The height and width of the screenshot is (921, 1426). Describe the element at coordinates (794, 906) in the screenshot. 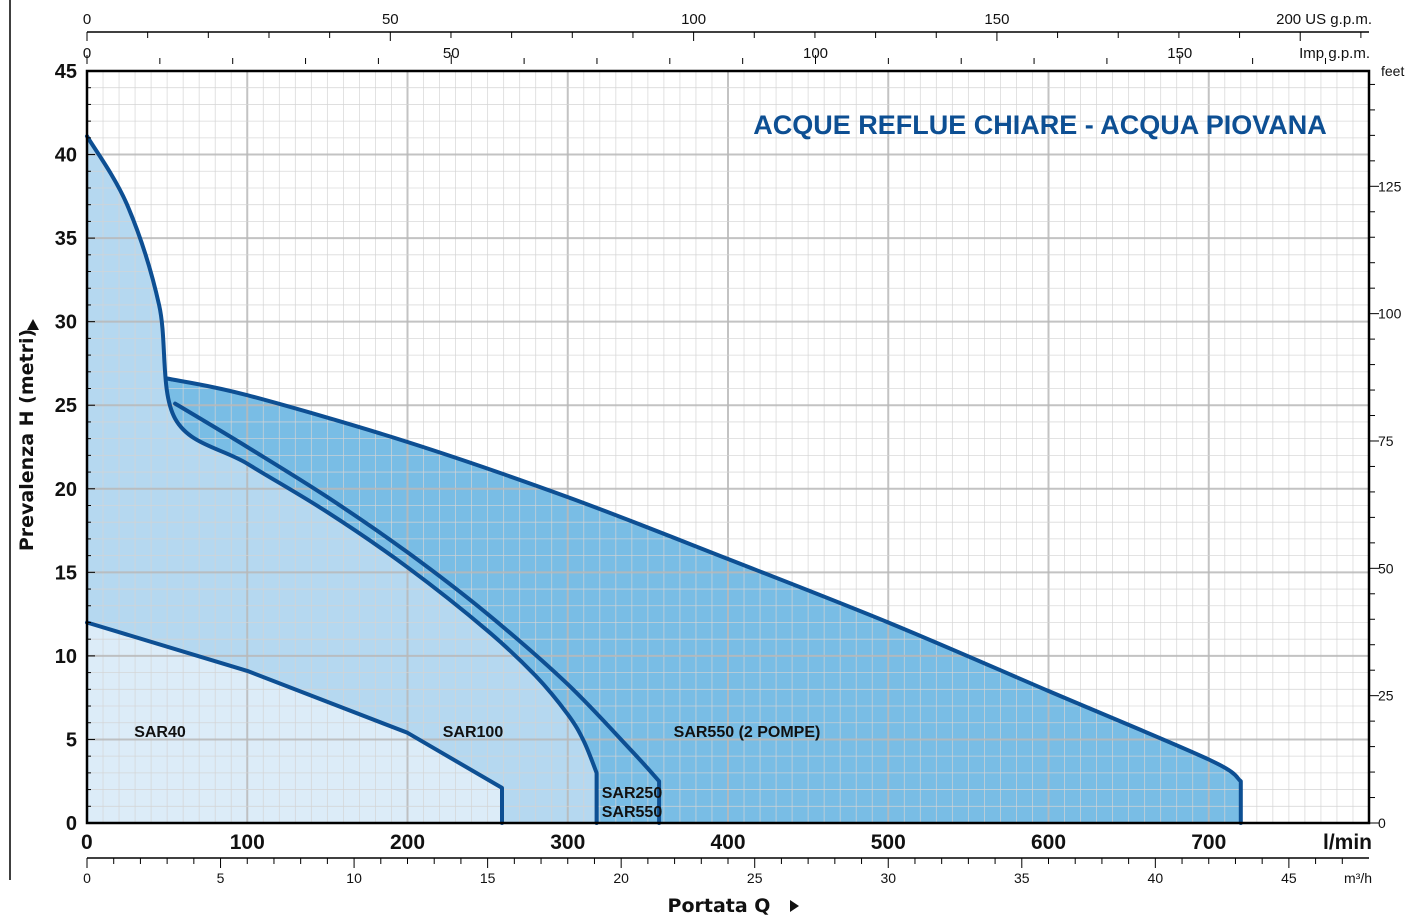

I see `x-axis-arrow-icon` at that location.